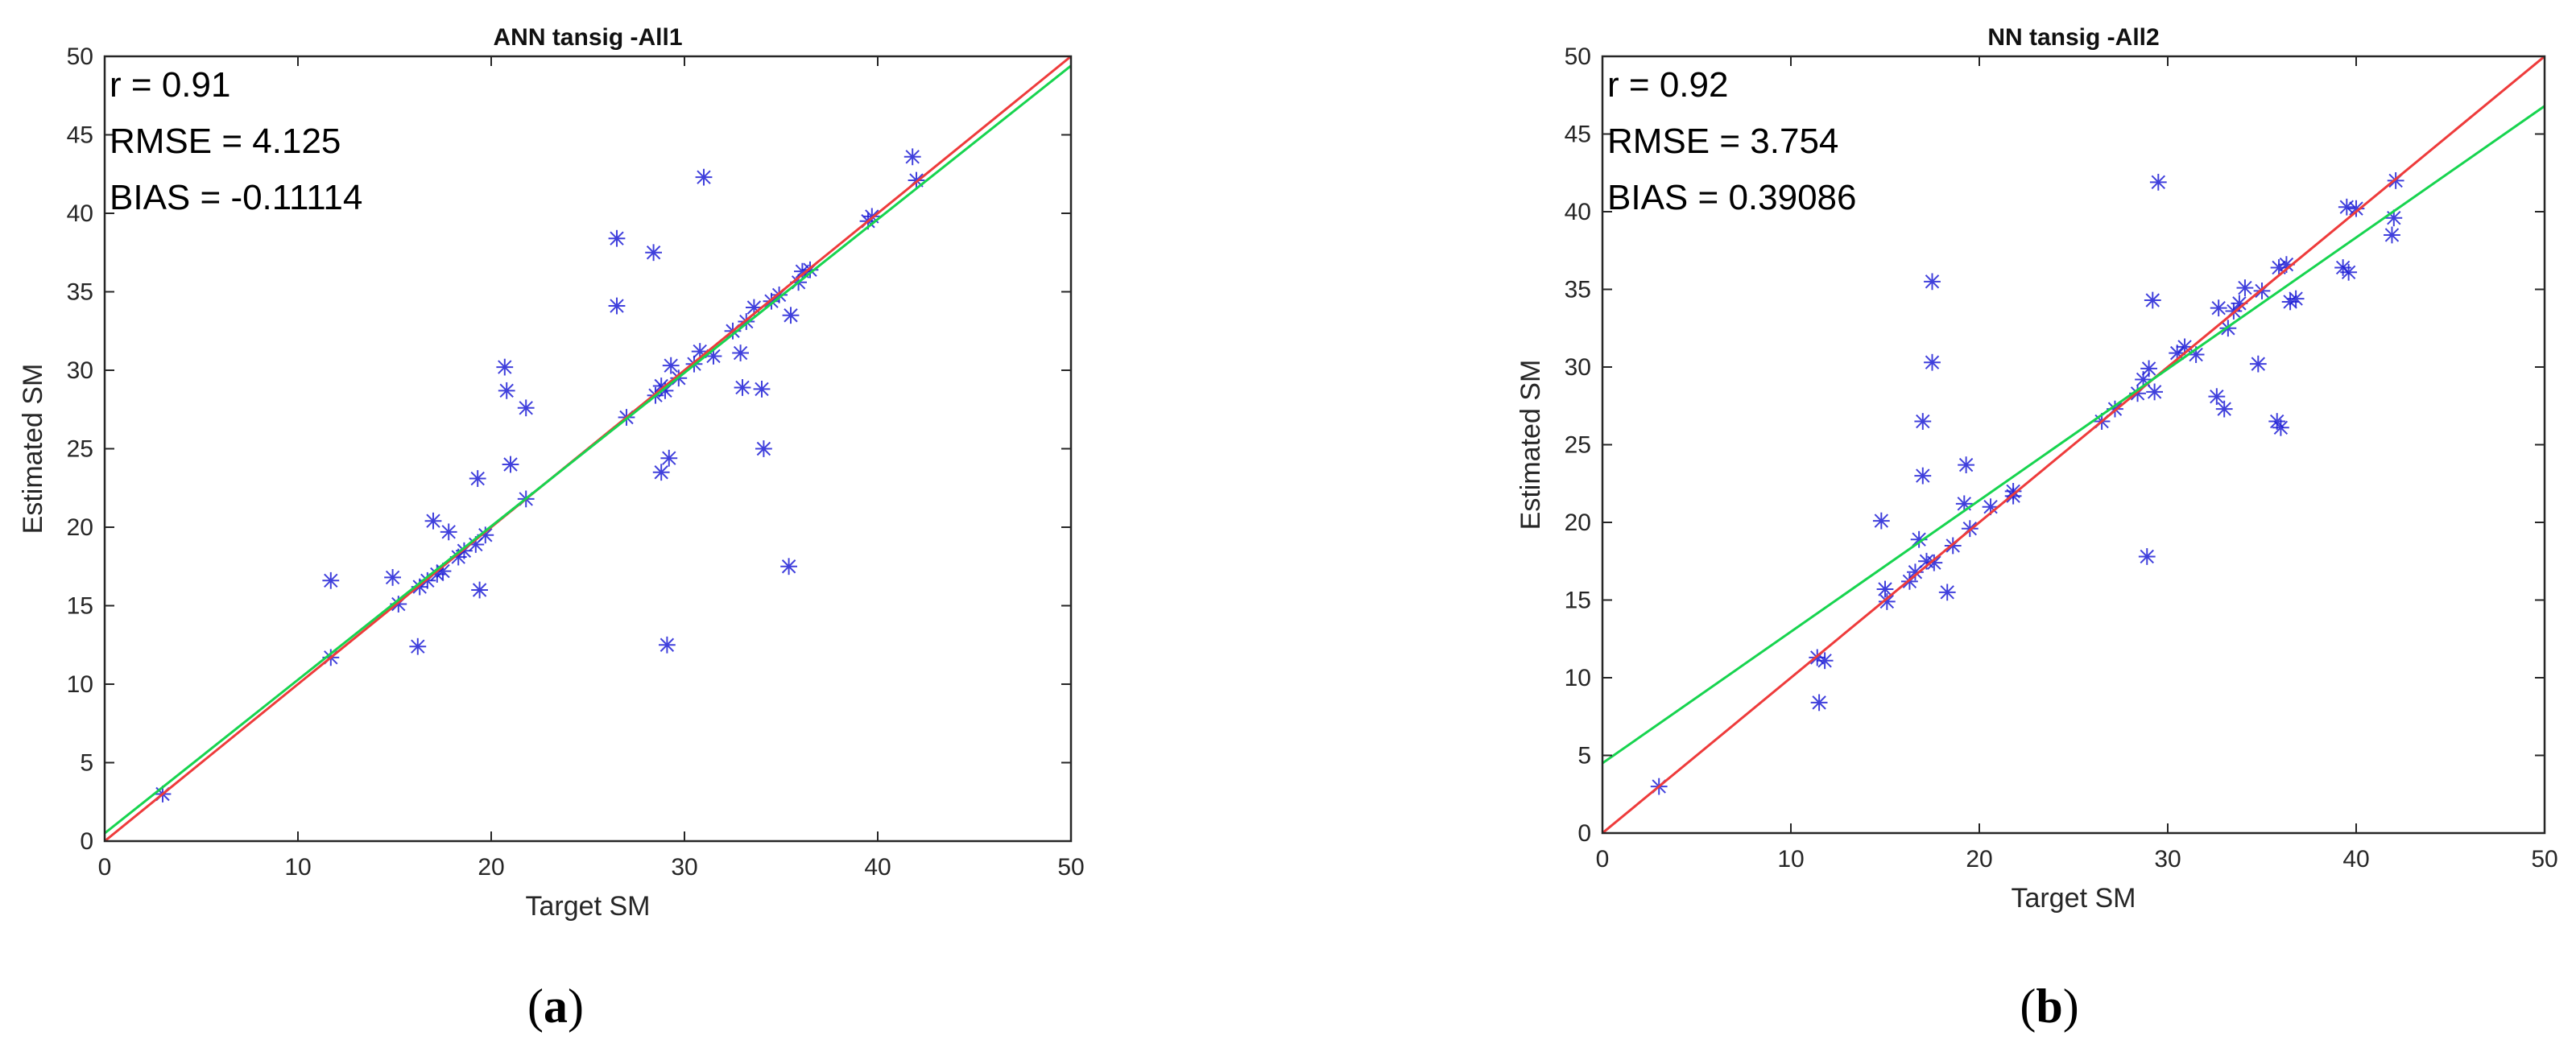 The width and height of the screenshot is (2576, 1052). What do you see at coordinates (1648, 197) in the screenshot?
I see `stat-label: BIAS` at bounding box center [1648, 197].